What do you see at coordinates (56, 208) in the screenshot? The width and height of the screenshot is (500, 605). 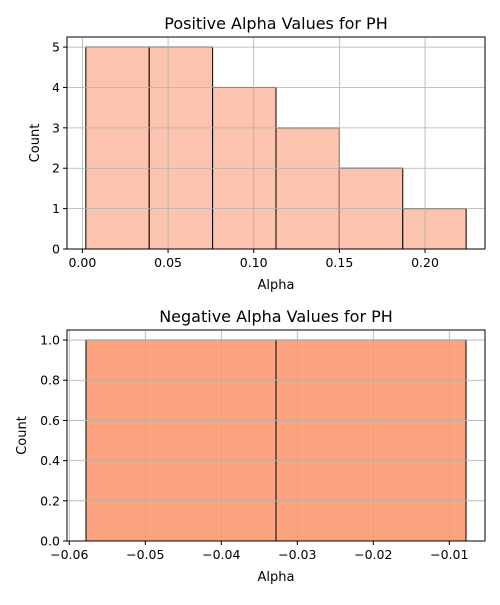 I see `y-tick-label: 1` at bounding box center [56, 208].